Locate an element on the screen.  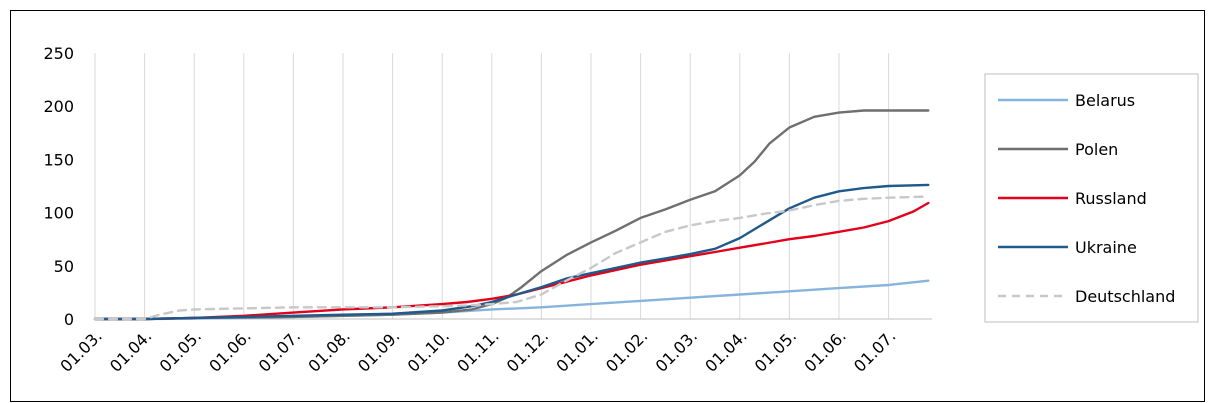
x-tick-label: 01.11. is located at coordinates (477, 350).